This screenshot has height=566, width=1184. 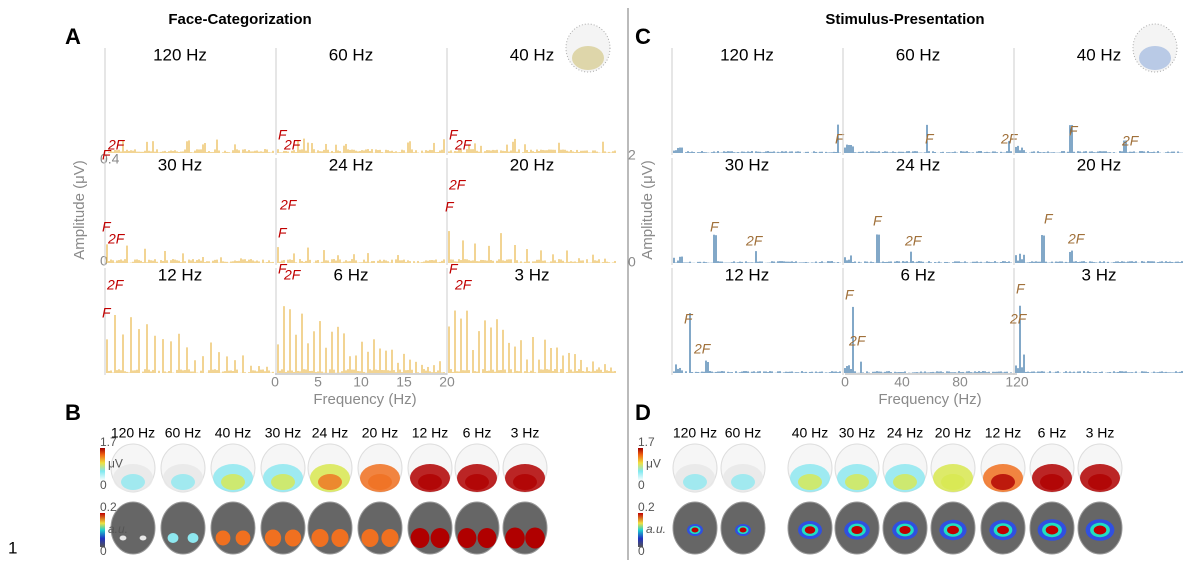 What do you see at coordinates (180, 164) in the screenshot?
I see `subplot-label: 30 Hz` at bounding box center [180, 164].